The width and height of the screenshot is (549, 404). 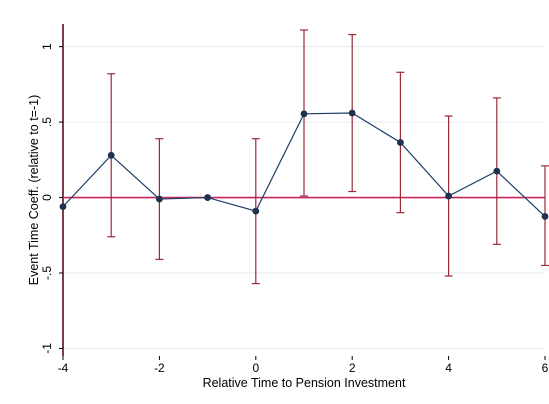 I want to click on x-tick-label: 0, so click(x=255, y=368).